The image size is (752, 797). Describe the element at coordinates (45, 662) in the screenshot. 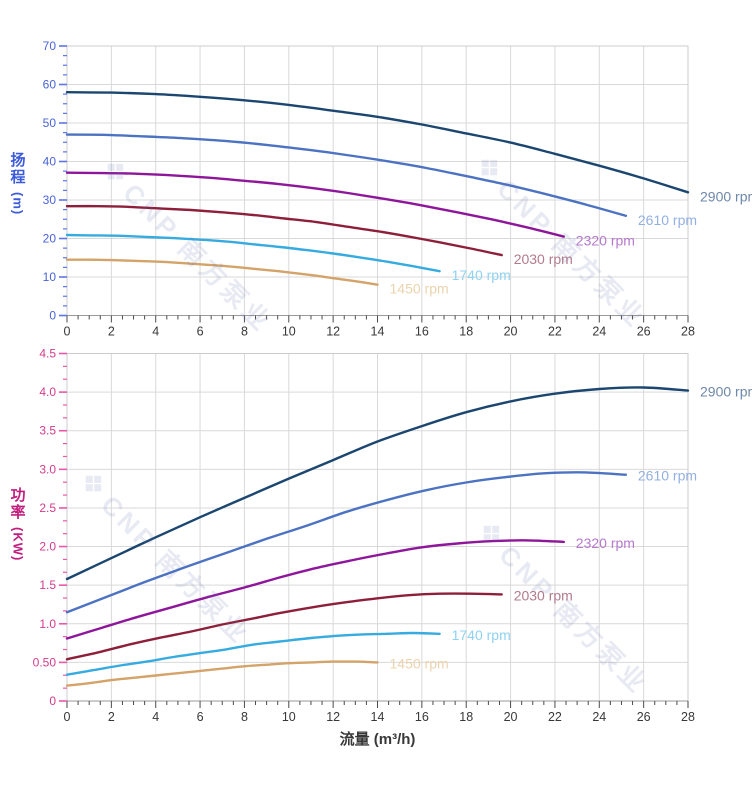

I see `y-tick-label: 0.50` at that location.